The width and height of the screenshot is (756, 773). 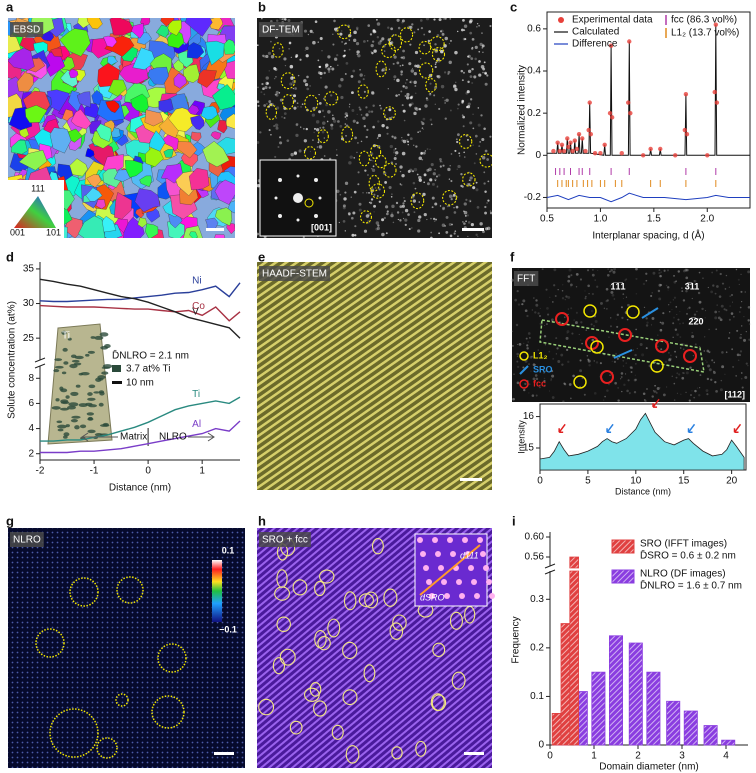 What do you see at coordinates (38, 188) in the screenshot?
I see `ipf-label: 111` at bounding box center [38, 188].